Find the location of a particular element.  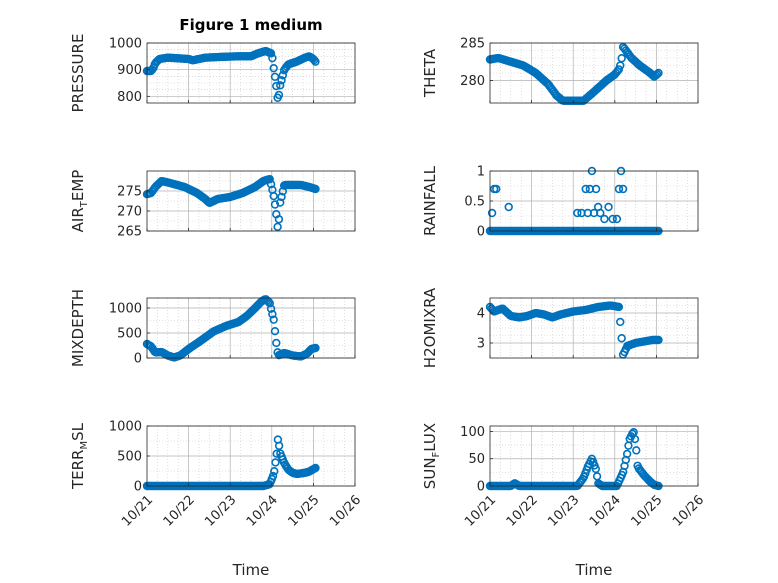

x-axis-label-left: Time is located at coordinates (251, 570).